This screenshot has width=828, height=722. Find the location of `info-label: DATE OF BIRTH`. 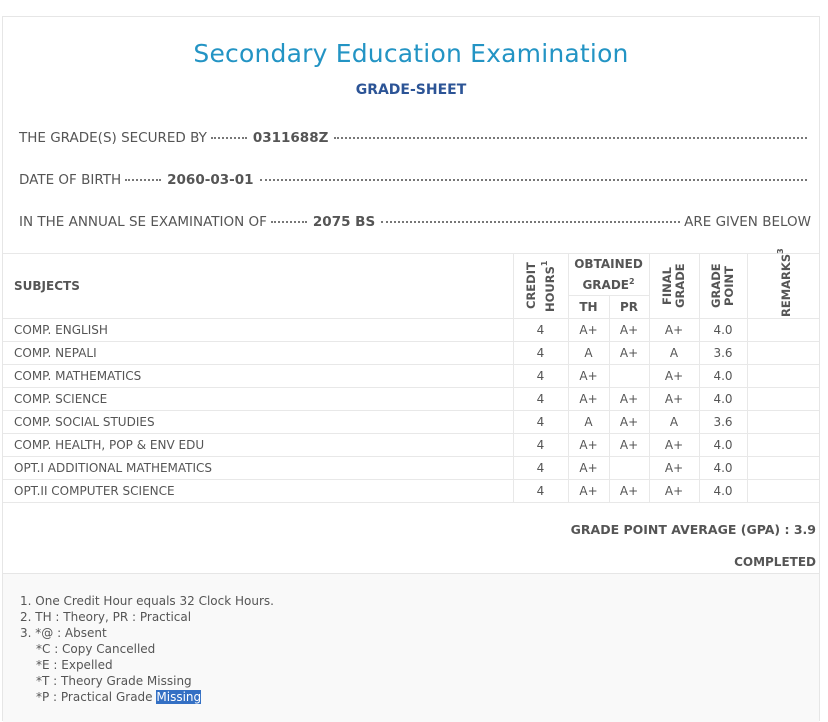

info-label: DATE OF BIRTH is located at coordinates (70, 180).